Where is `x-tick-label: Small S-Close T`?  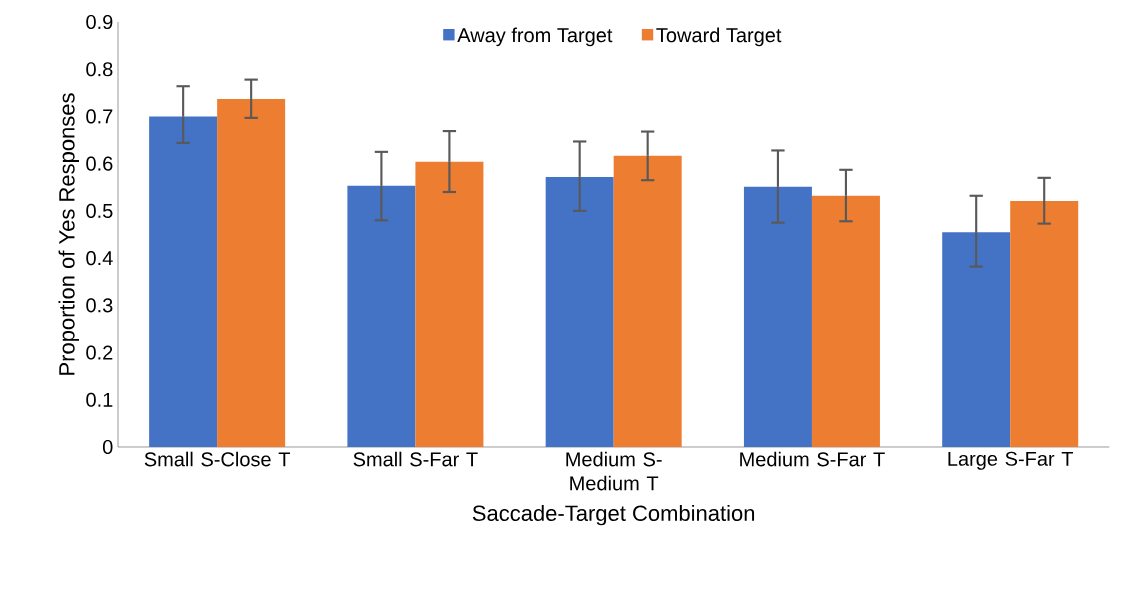 x-tick-label: Small S-Close T is located at coordinates (217, 459).